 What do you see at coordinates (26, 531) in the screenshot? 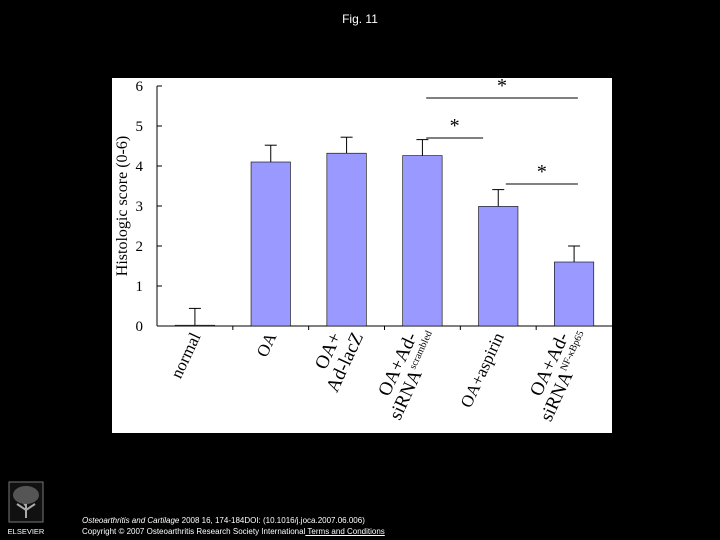
I see `elsevier-logo-text: ELSEVIER` at bounding box center [26, 531].